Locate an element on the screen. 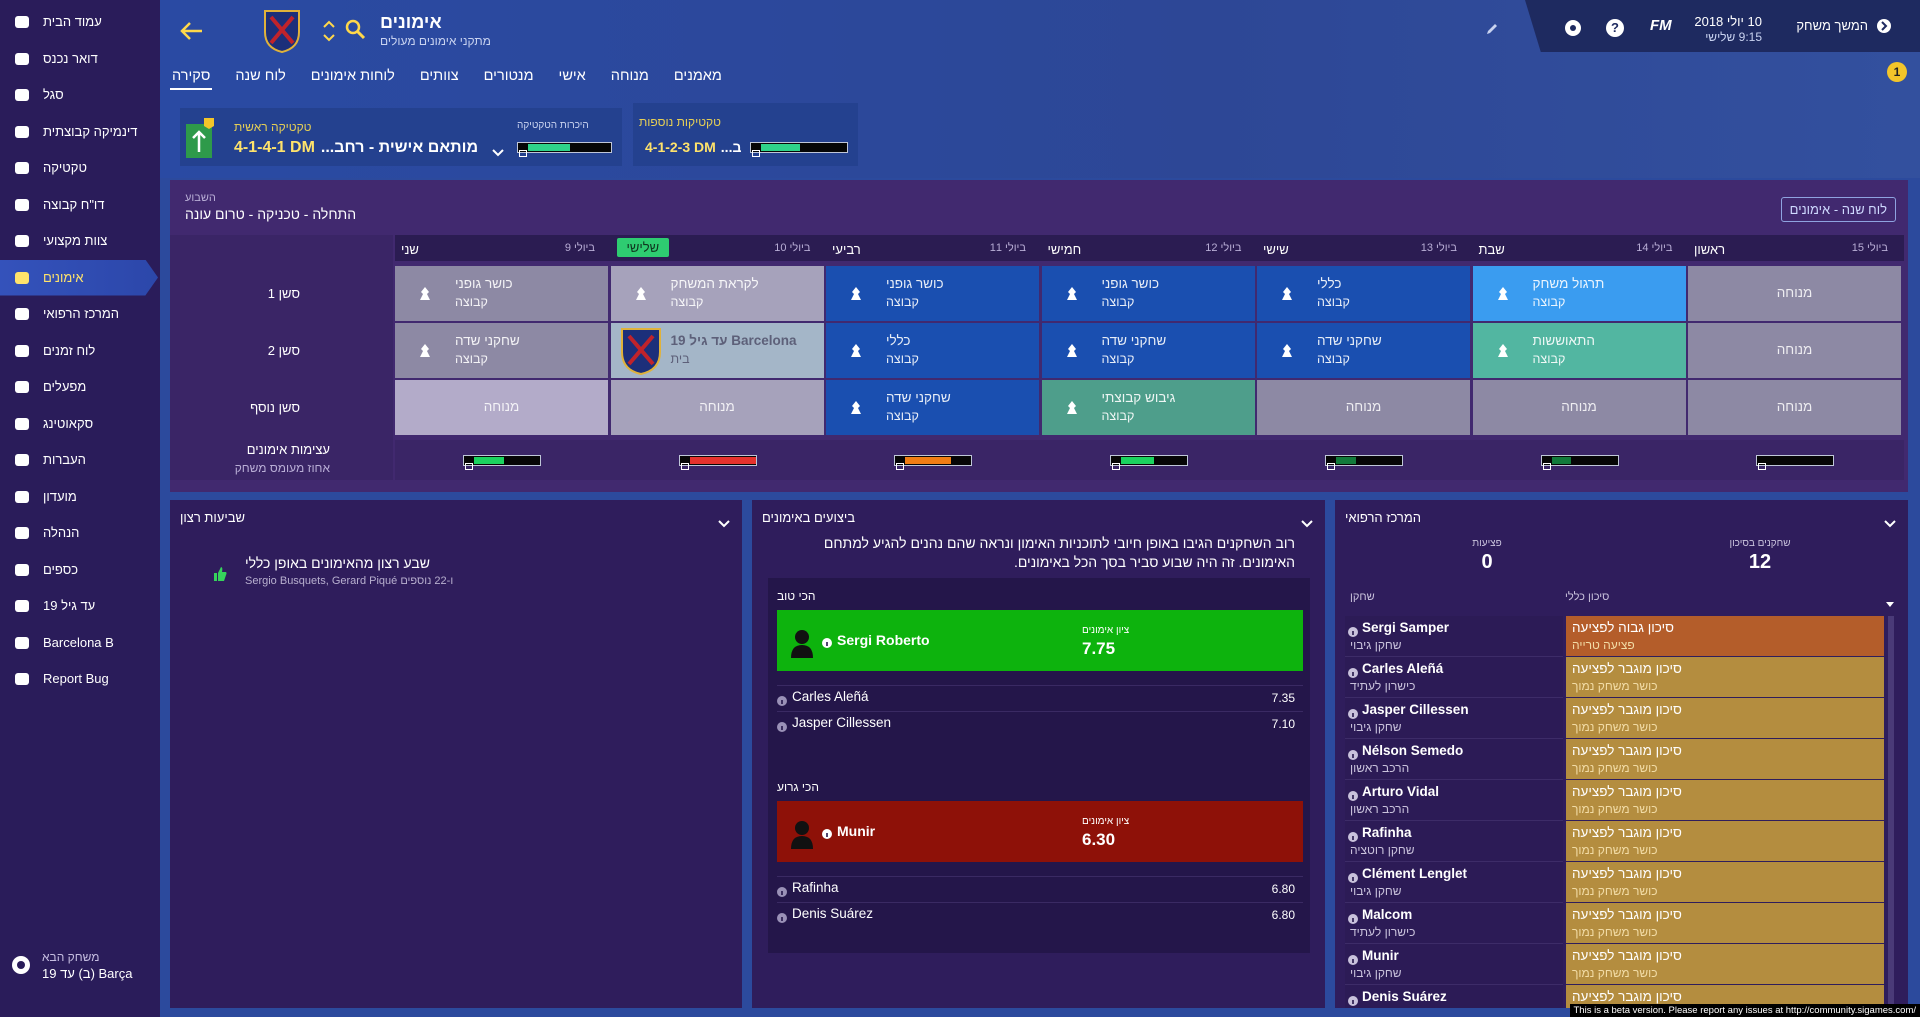 The height and width of the screenshot is (1017, 1920). session-icon-shape is located at coordinates (1502, 350).